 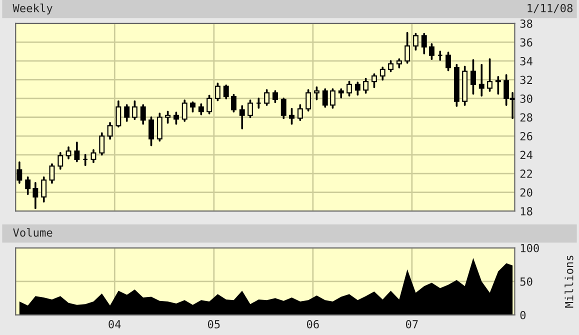 What do you see at coordinates (526, 117) in the screenshot?
I see `y-tick-label: 28` at bounding box center [526, 117].